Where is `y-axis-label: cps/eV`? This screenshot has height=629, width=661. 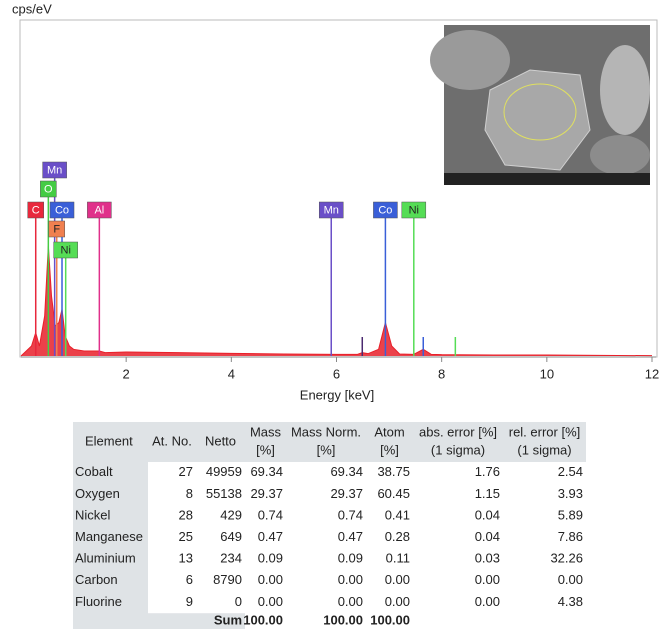 y-axis-label: cps/eV is located at coordinates (32, 8).